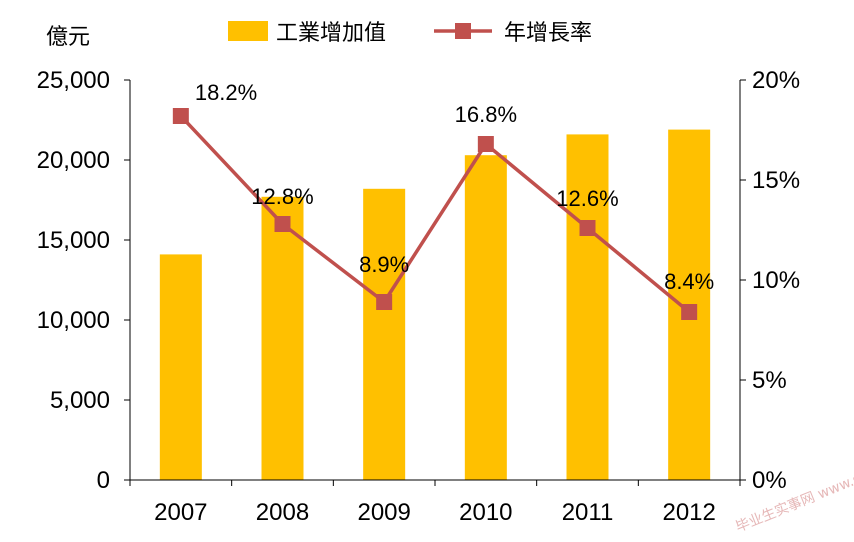 This screenshot has height=542, width=854. What do you see at coordinates (226, 92) in the screenshot?
I see `growth-label-2007: 18.2%` at bounding box center [226, 92].